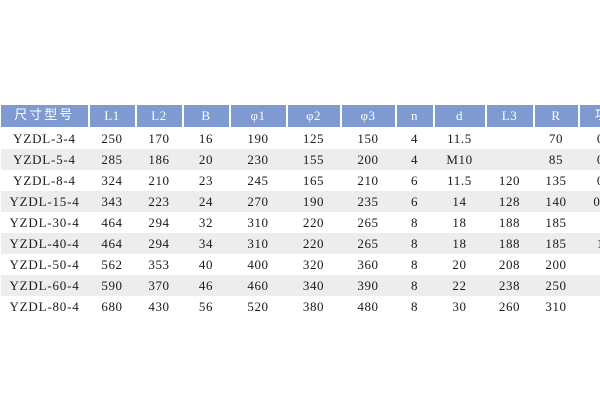 The width and height of the screenshot is (600, 400). I want to click on cell-model: YZDL-30-4, so click(44, 222).